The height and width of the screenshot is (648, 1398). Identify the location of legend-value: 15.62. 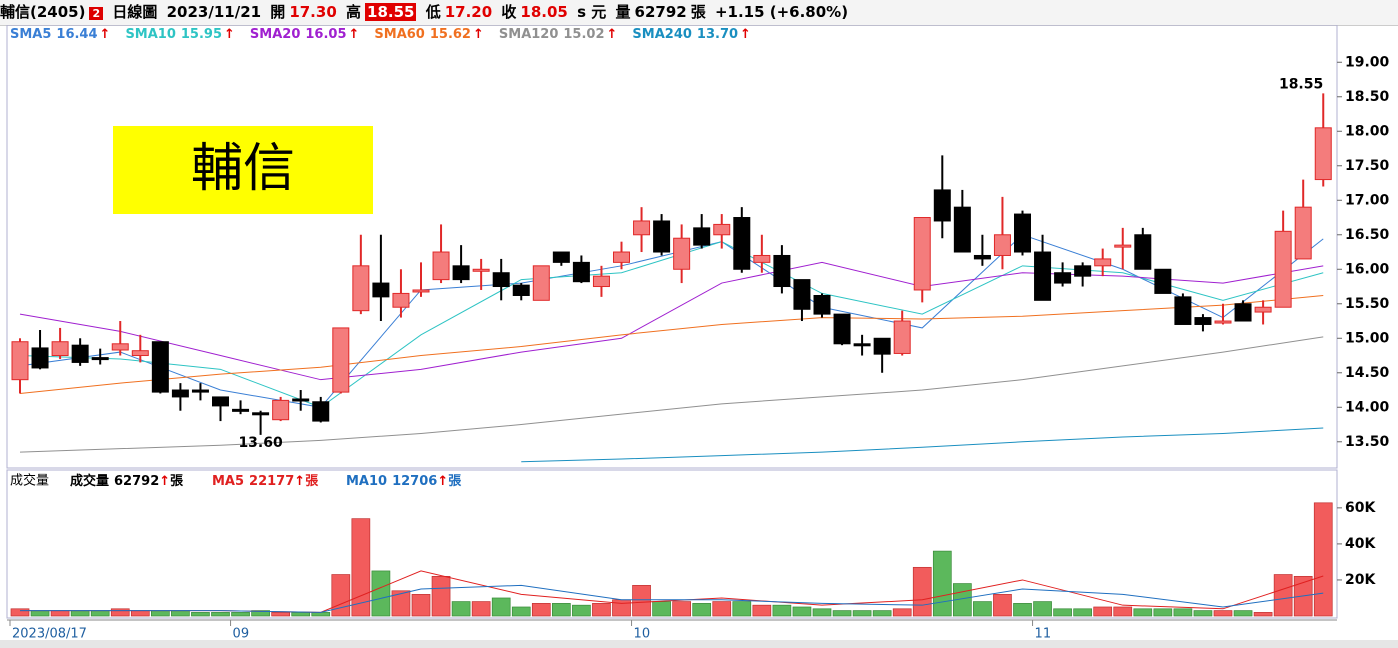
(450, 34).